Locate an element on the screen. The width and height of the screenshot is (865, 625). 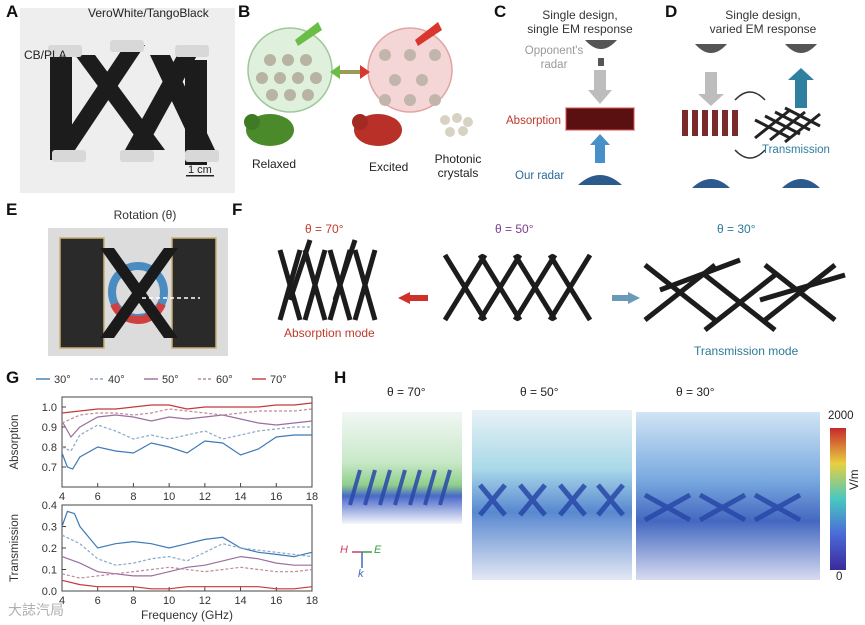
legend-label: 70° is located at coordinates (278, 380).